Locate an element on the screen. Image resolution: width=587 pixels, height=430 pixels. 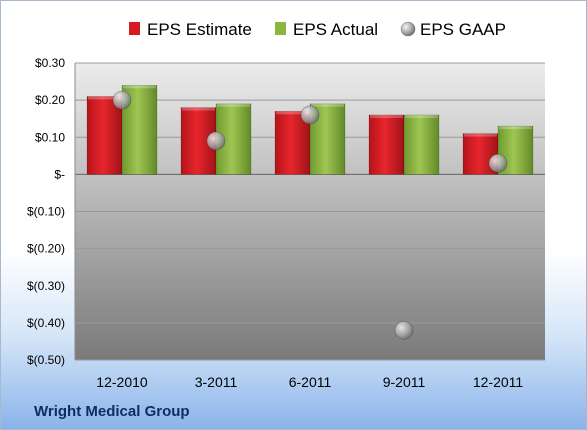
y-tick-label: $(0.30) is located at coordinates (46, 286).